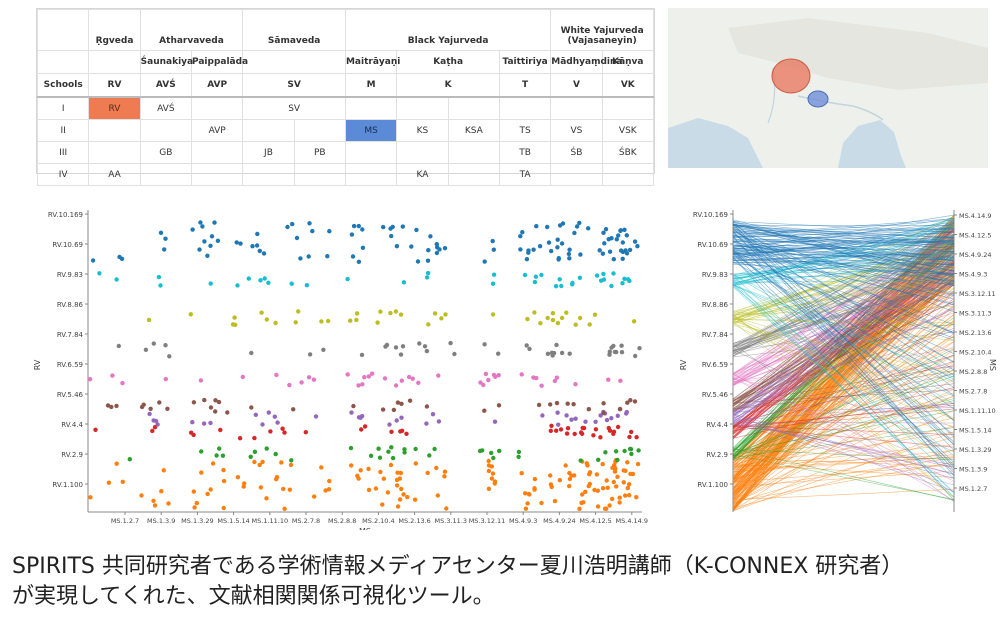 The image size is (1007, 629). Describe the element at coordinates (628, 152) in the screenshot. I see `table-cell: ŚBK` at that location.